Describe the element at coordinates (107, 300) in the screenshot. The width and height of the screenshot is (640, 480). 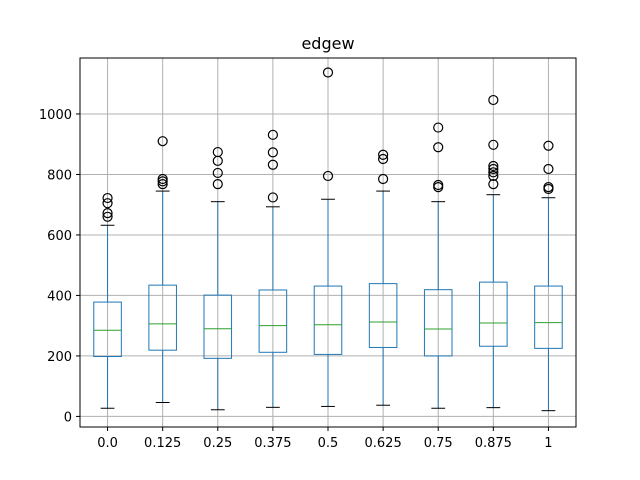
I see `box-0.0` at that location.